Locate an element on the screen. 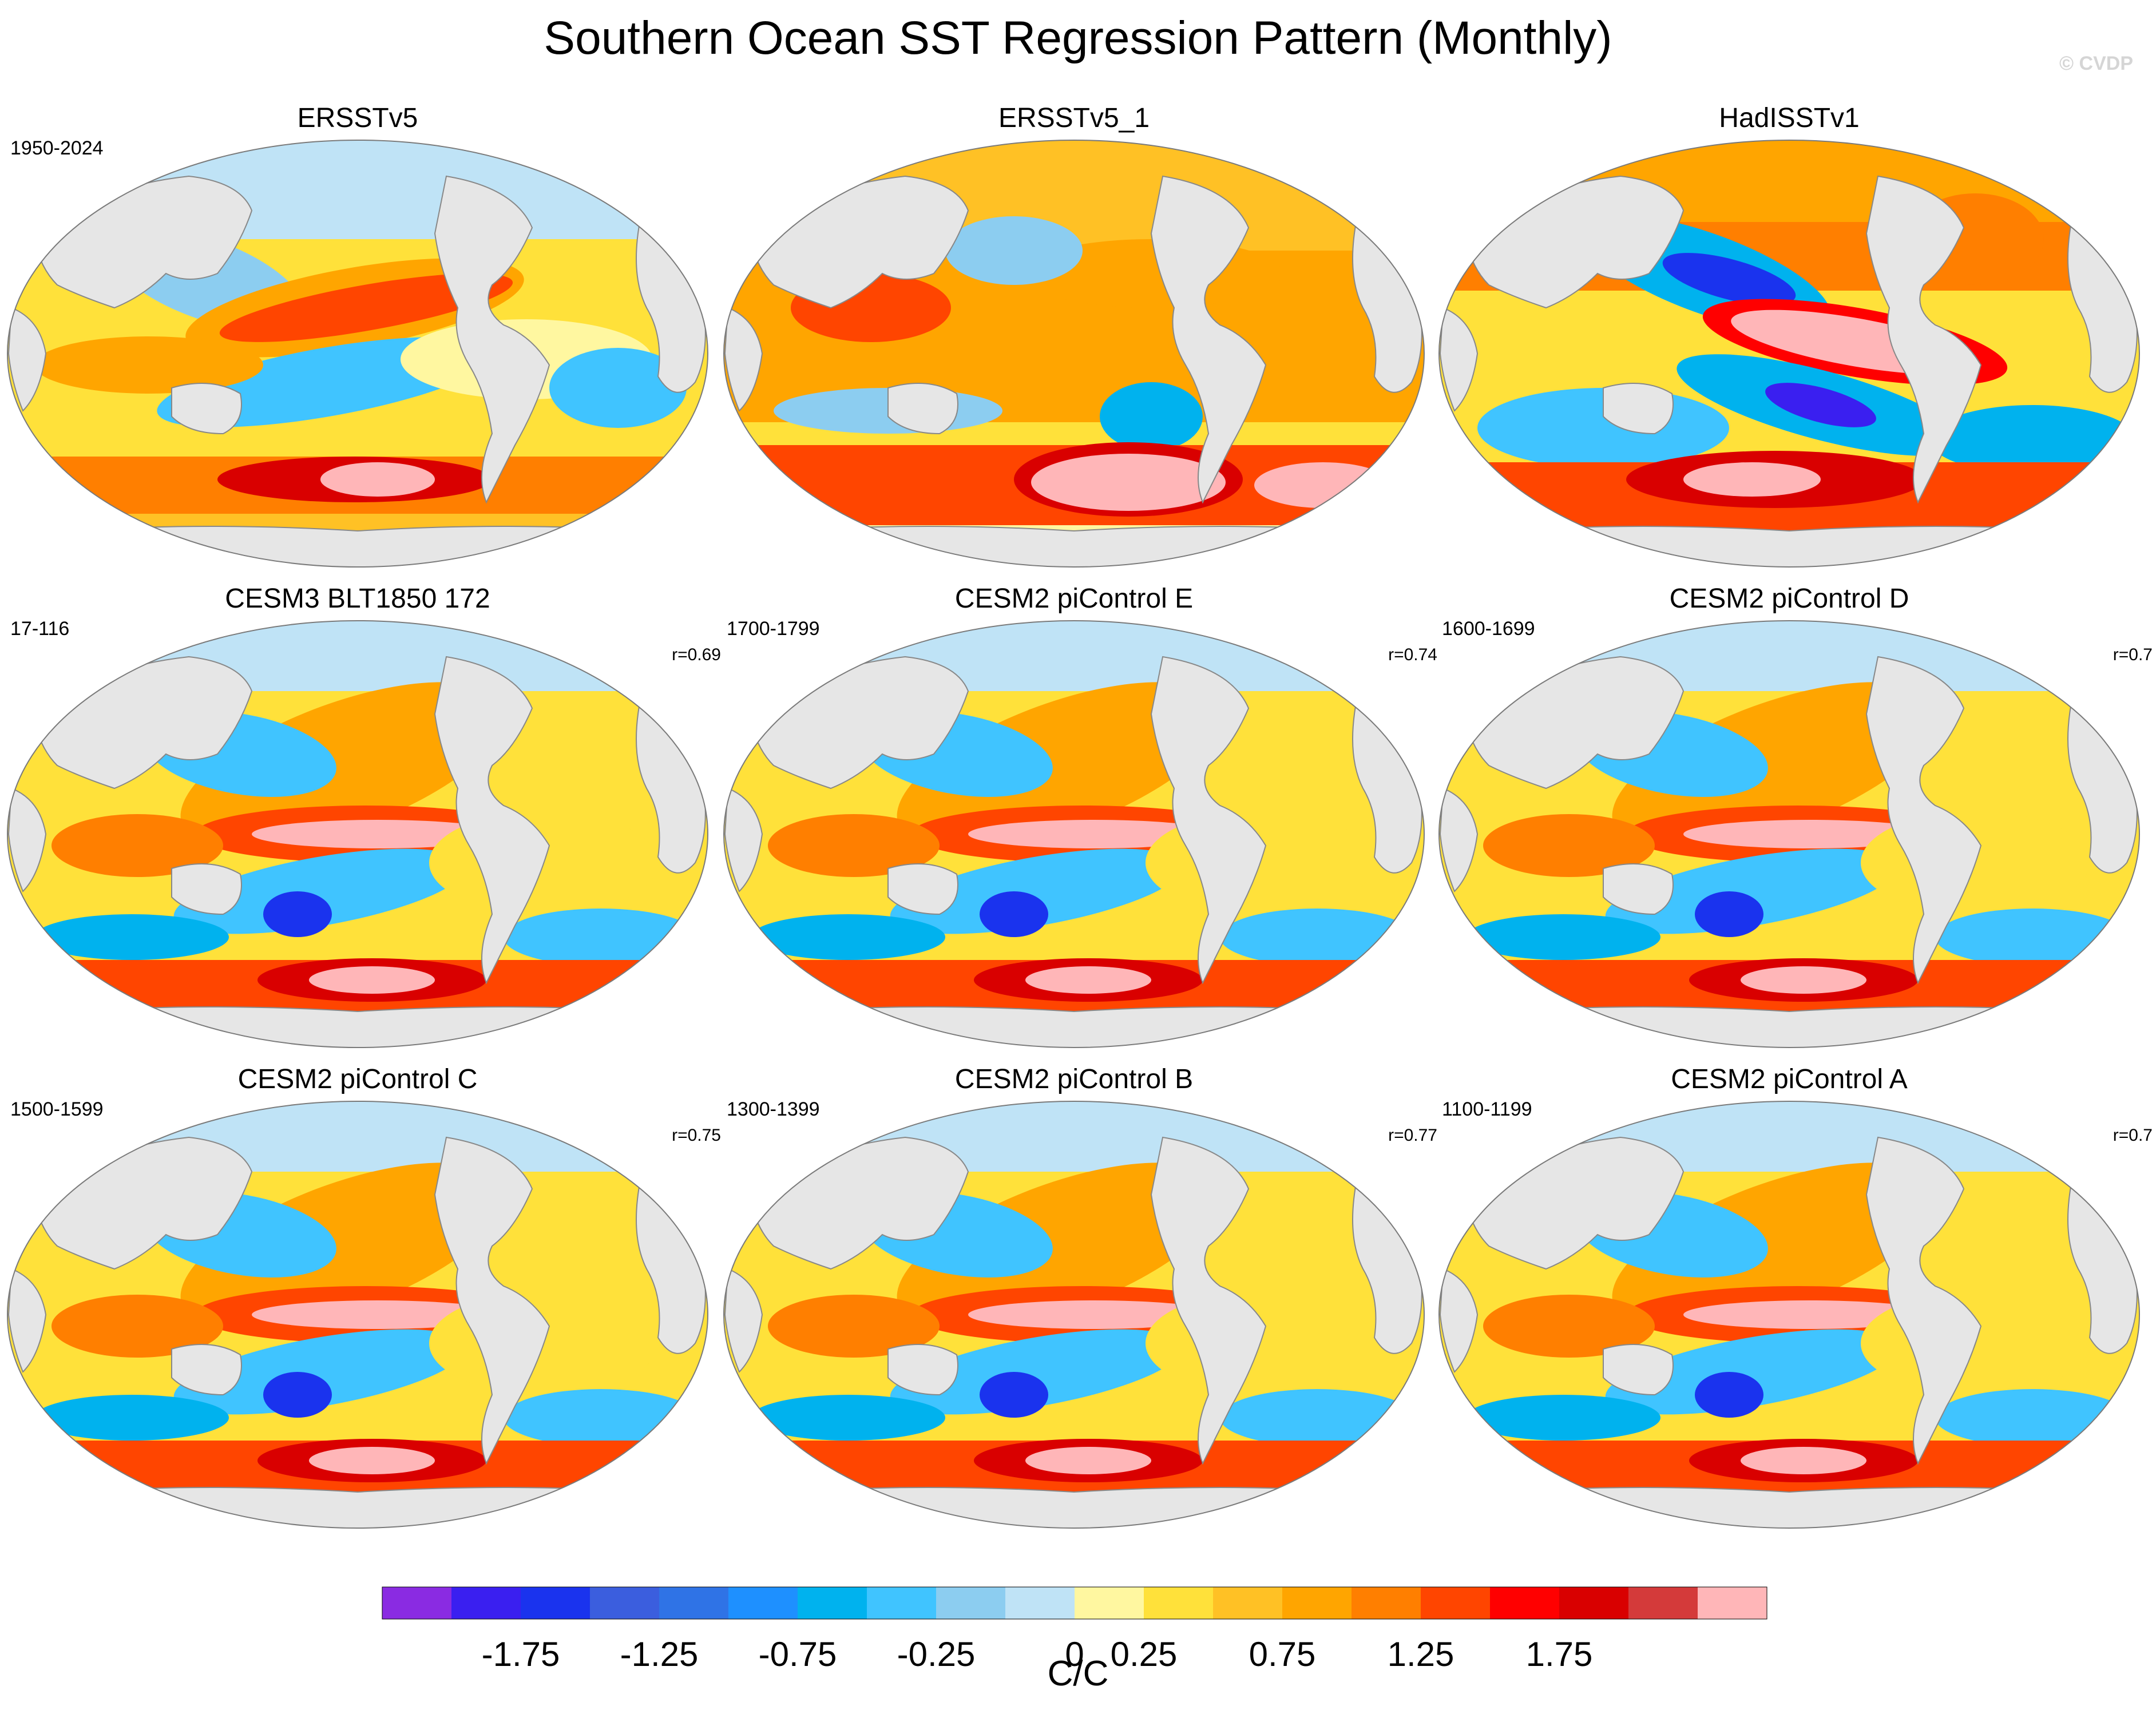  map-panel: CESM3 BLT1850 172 17-116 r=0.69 is located at coordinates (360, 819).